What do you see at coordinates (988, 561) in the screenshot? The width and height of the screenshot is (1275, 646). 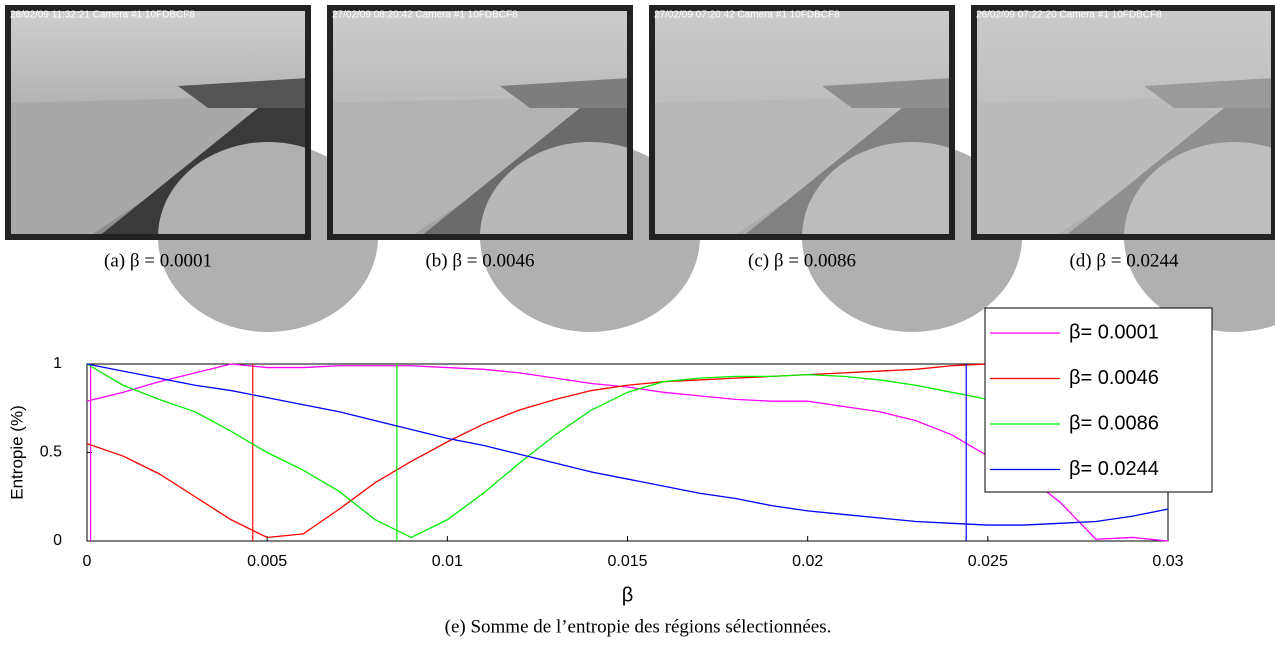 I see `x-tick-label: 0.025` at bounding box center [988, 561].